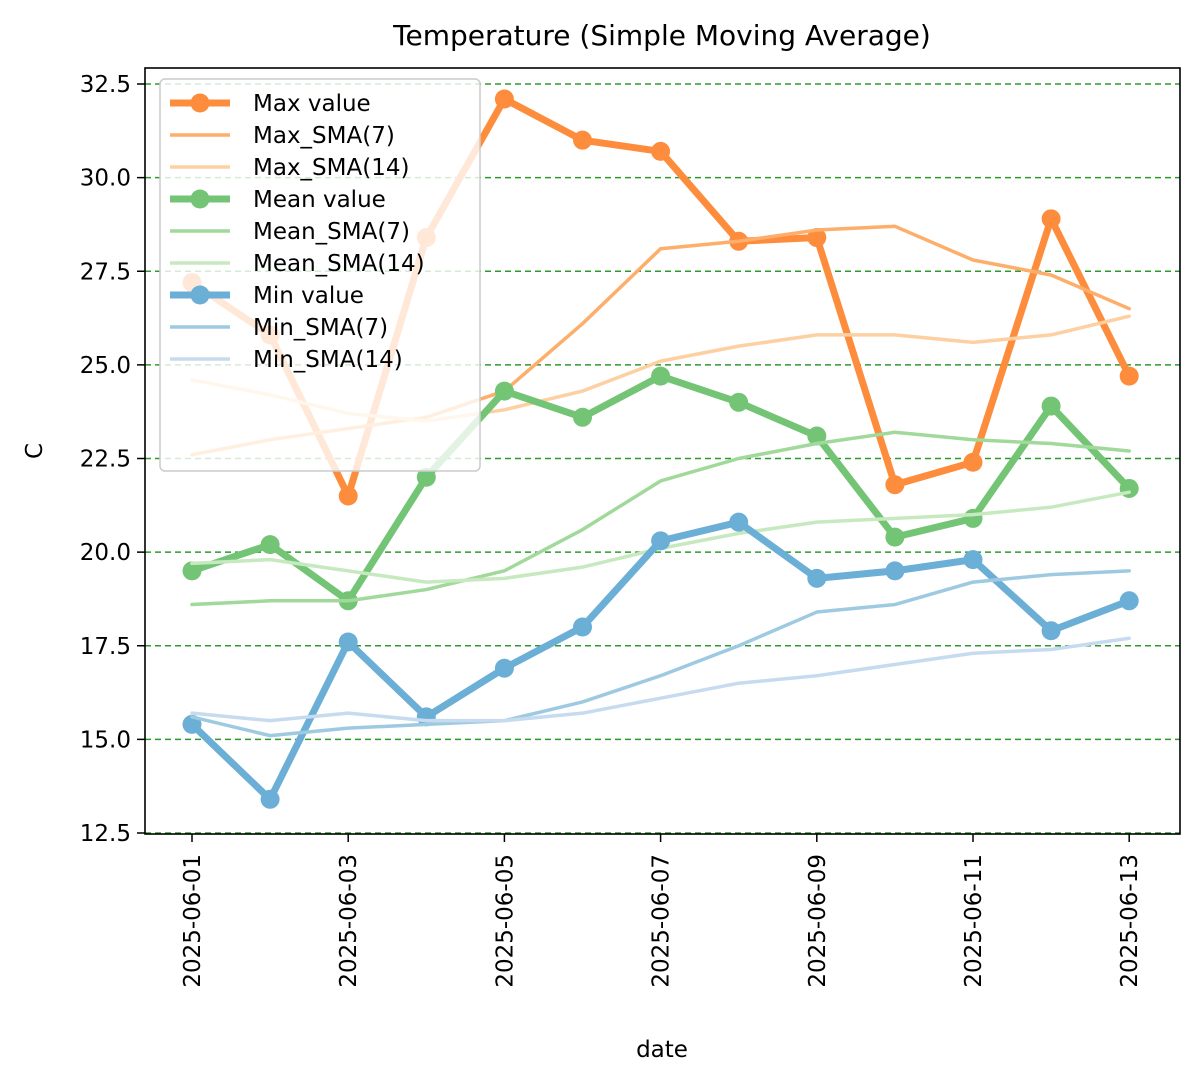  Describe the element at coordinates (105, 647) in the screenshot. I see `y-tick-label: 17.5` at that location.